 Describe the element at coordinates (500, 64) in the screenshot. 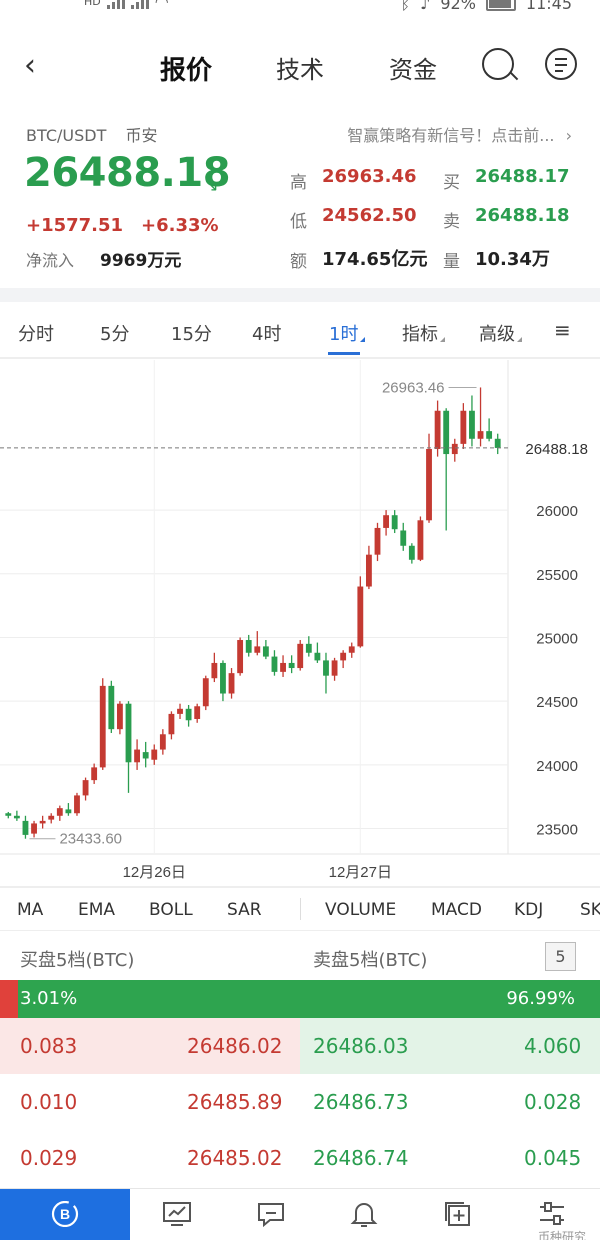

I see `search-icon` at that location.